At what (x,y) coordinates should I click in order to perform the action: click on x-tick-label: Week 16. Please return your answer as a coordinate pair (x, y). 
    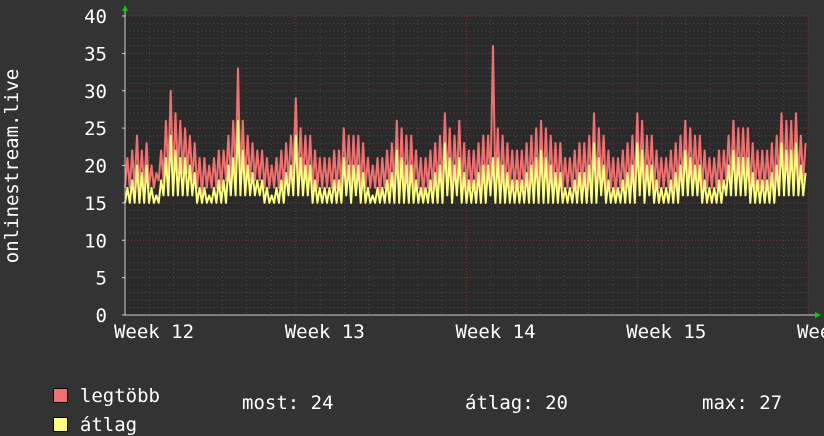
    Looking at the image, I should click on (810, 332).